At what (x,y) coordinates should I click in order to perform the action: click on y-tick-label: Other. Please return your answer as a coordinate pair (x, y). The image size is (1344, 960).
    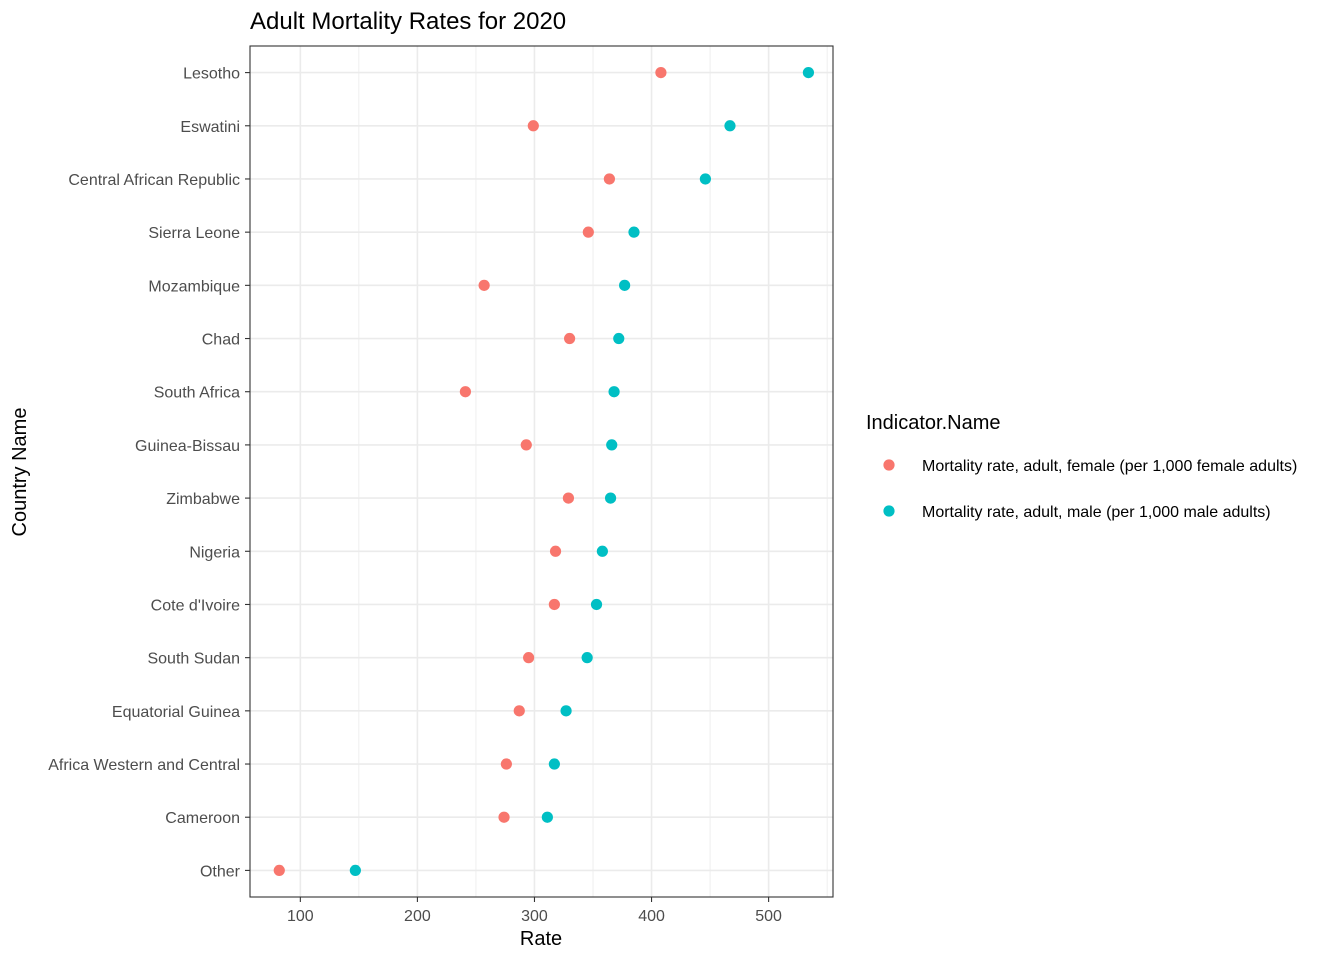
    Looking at the image, I should click on (220, 871).